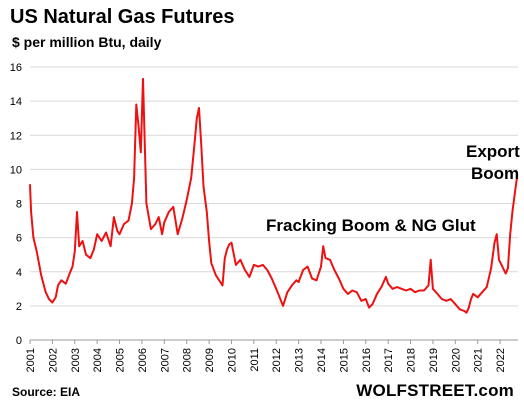 Image resolution: width=524 pixels, height=405 pixels. Describe the element at coordinates (389, 360) in the screenshot. I see `x-tick-label: 2017` at that location.